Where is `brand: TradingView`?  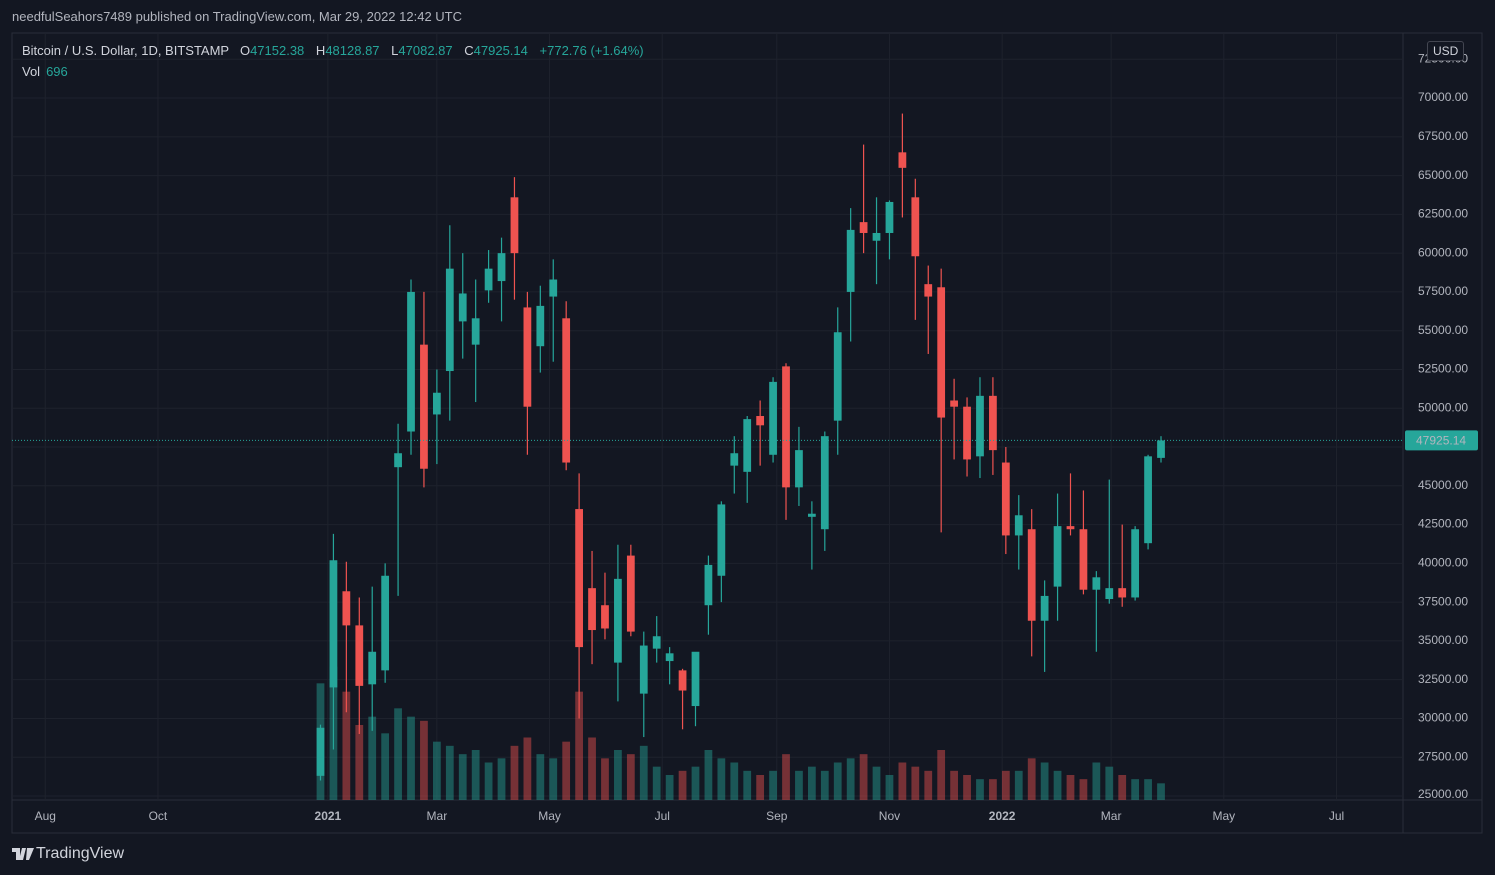 brand: TradingView is located at coordinates (80, 853).